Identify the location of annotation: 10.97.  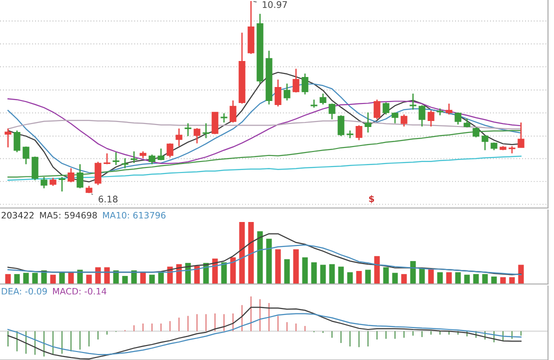
(274, 4).